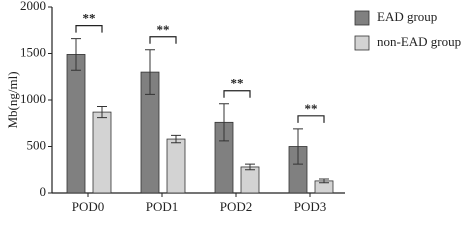  What do you see at coordinates (37, 144) in the screenshot?
I see `y-tick-label: 500` at bounding box center [37, 144].